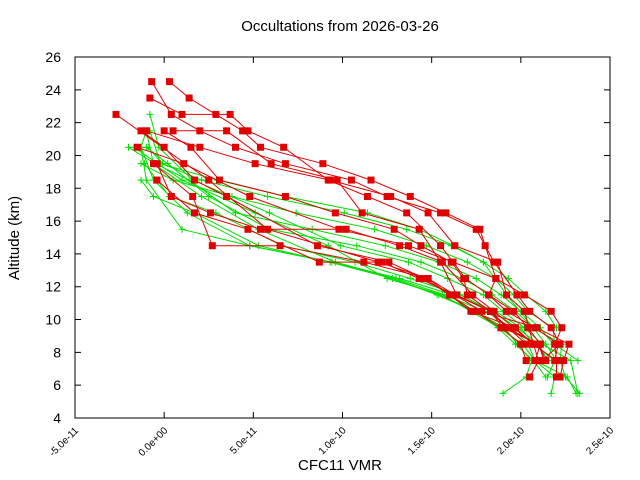 This screenshot has width=640, height=480. What do you see at coordinates (53, 287) in the screenshot?
I see `y-tick-label: 12` at bounding box center [53, 287].